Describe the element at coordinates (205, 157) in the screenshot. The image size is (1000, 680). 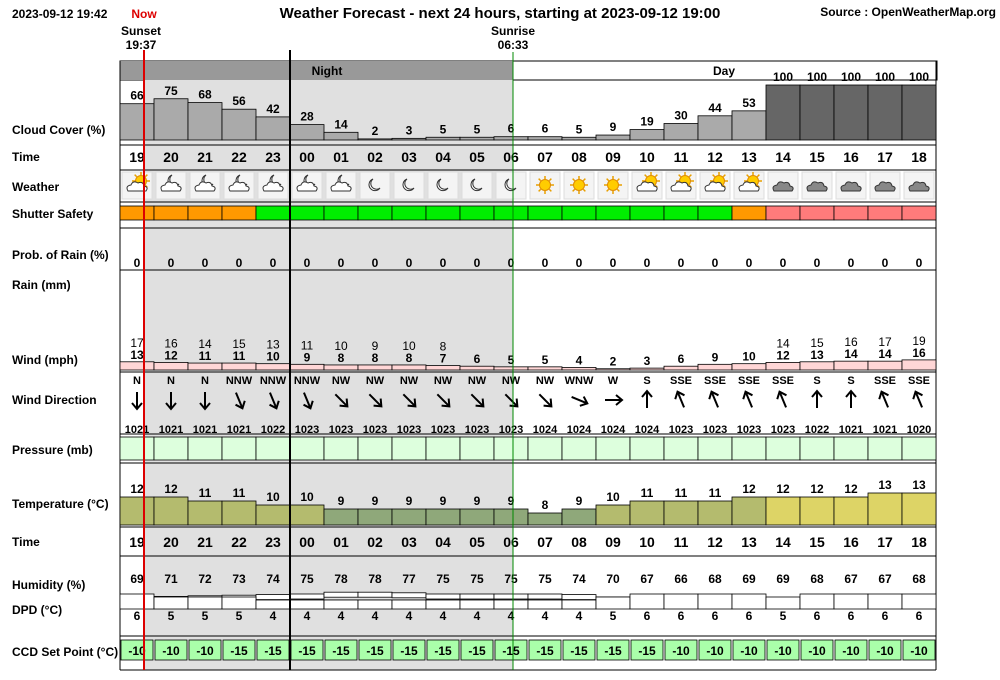
I see `time-label: 21` at that location.